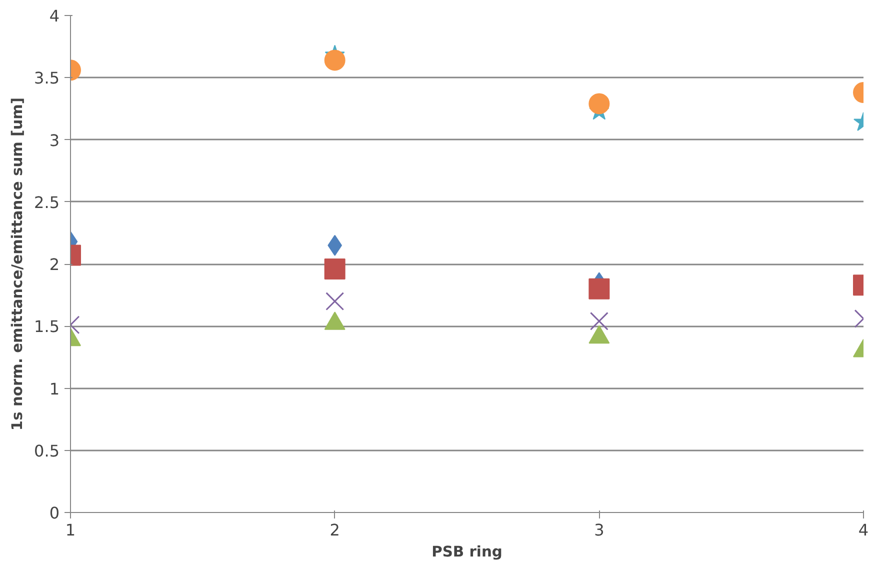  What do you see at coordinates (54, 513) in the screenshot?
I see `y-tick-label: 0` at bounding box center [54, 513].